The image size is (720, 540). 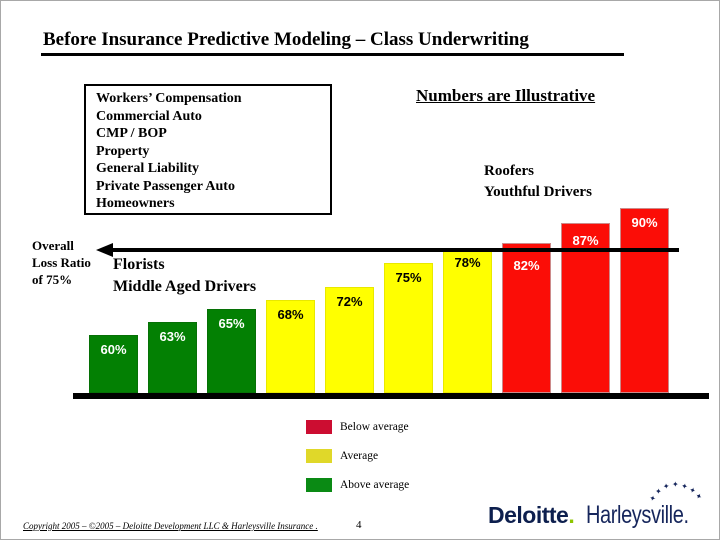 What do you see at coordinates (319, 427) in the screenshot?
I see `legend-swatch-red` at bounding box center [319, 427].